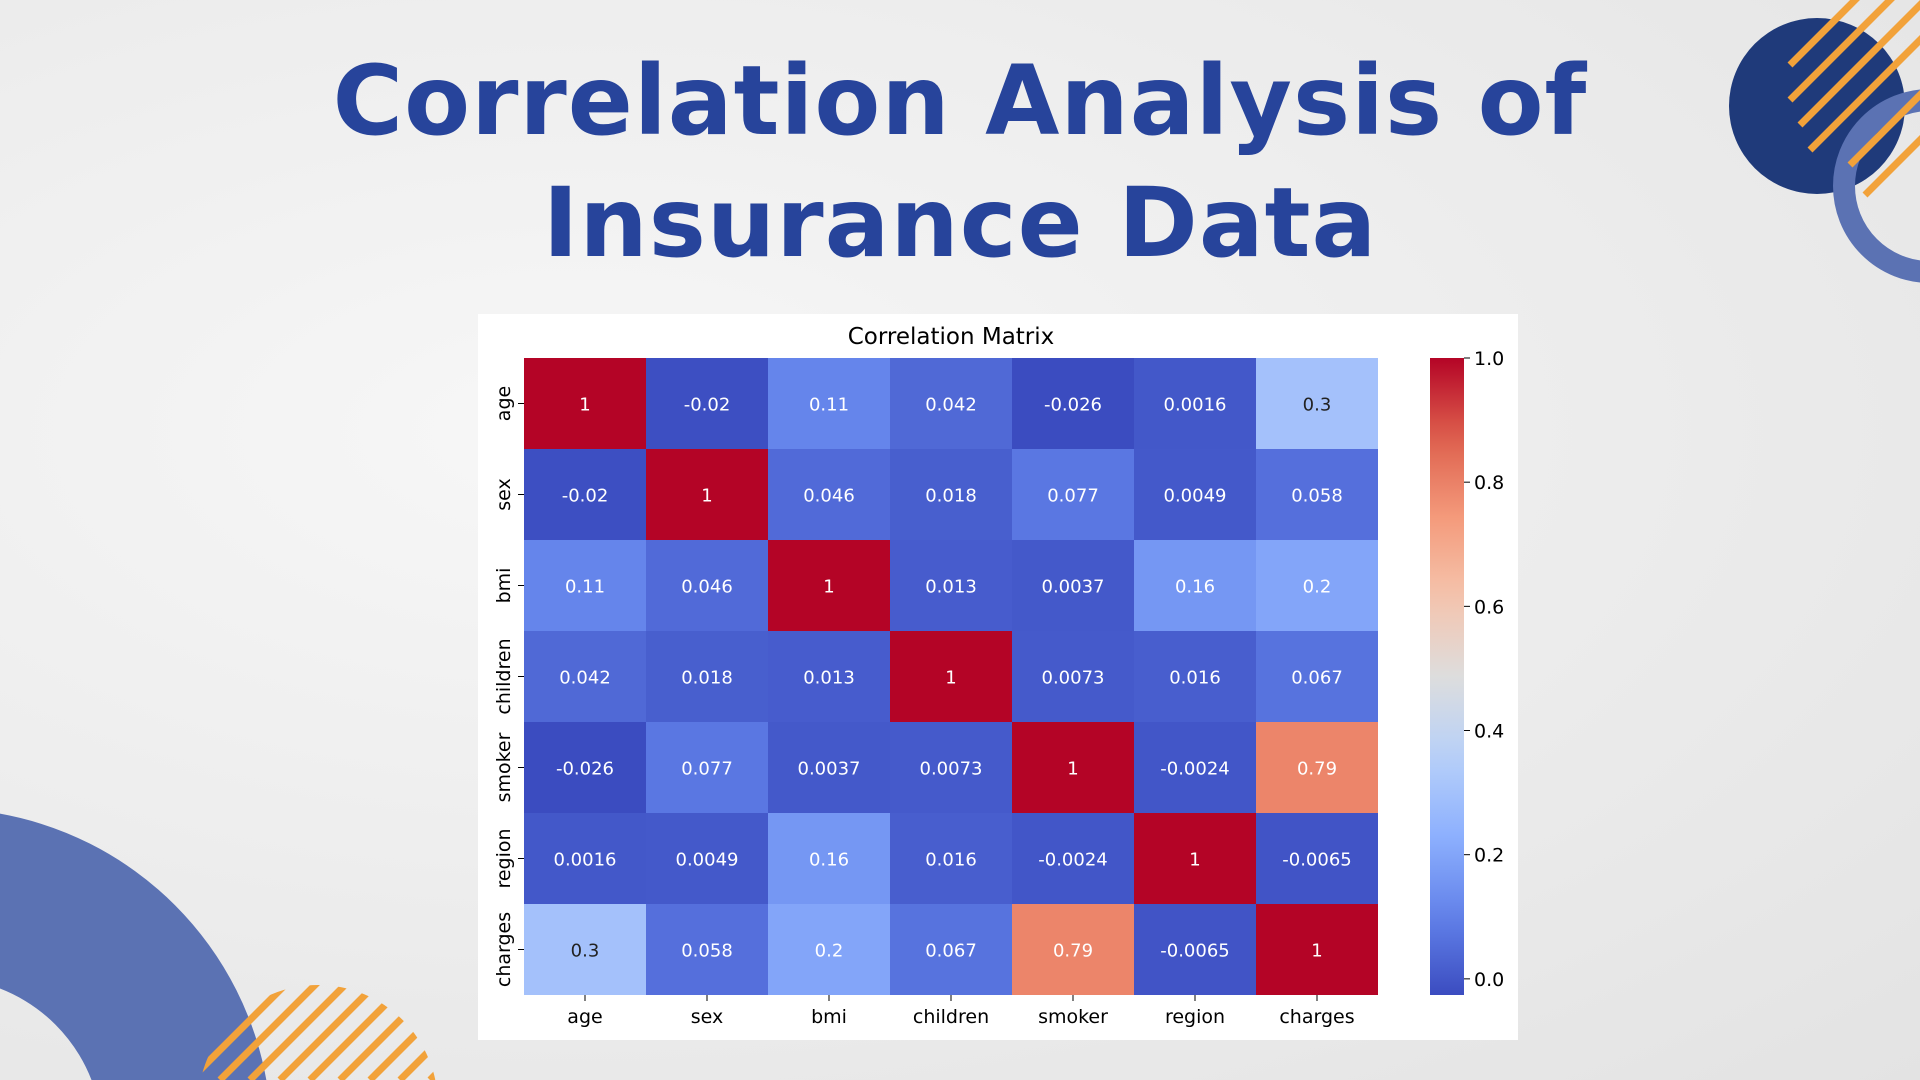 The height and width of the screenshot is (1080, 1920). I want to click on chart-title: Correlation Matrix, so click(951, 337).